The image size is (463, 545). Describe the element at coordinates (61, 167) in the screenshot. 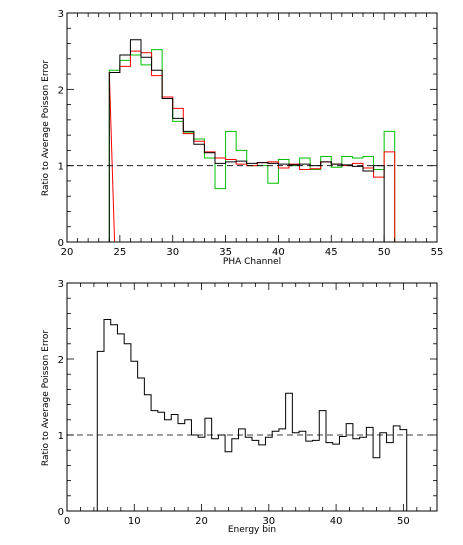

I see `top-chart-y-tick-label: 1` at that location.